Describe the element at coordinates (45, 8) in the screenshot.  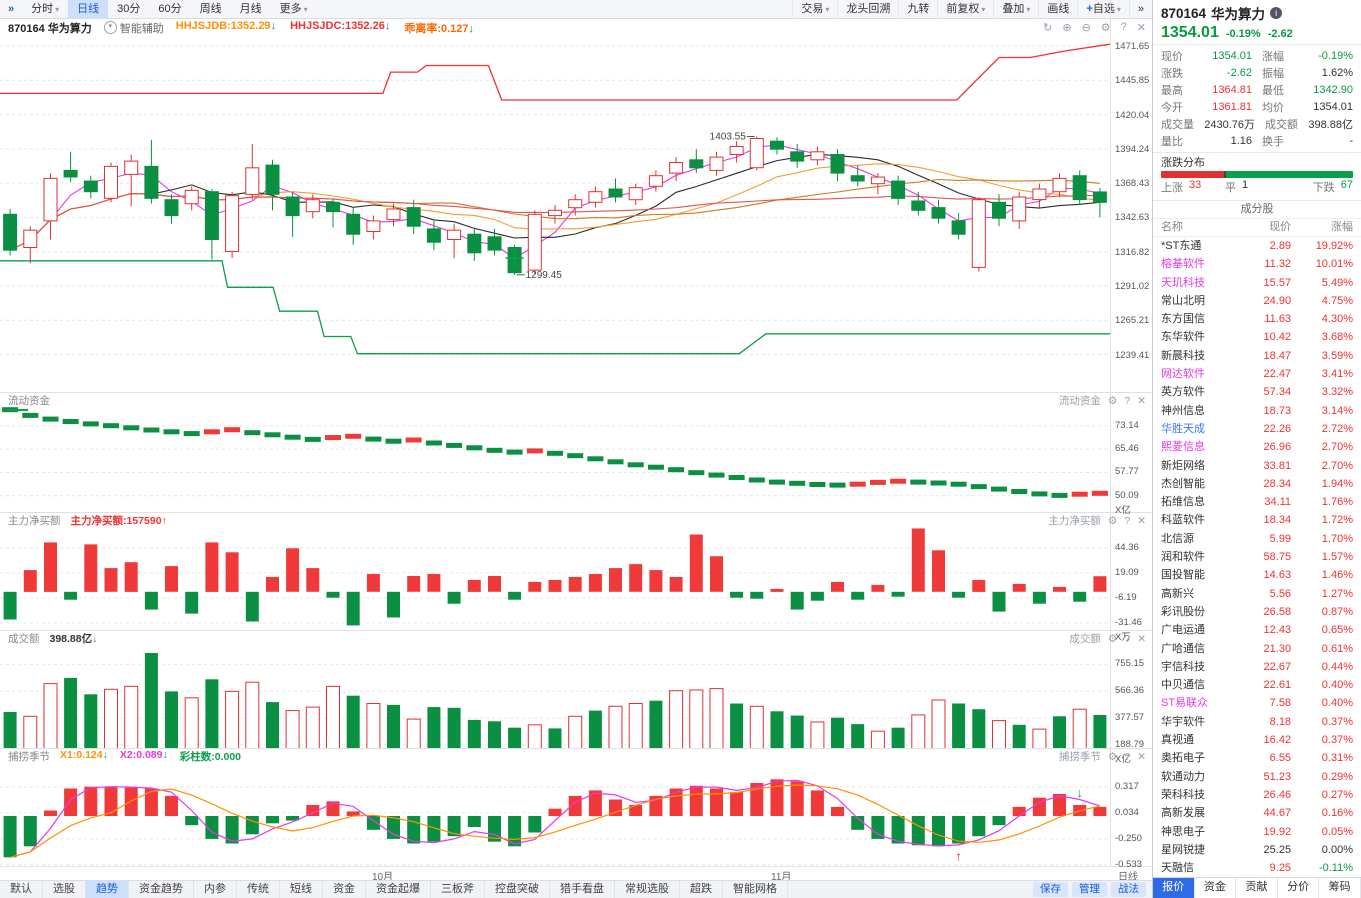
I see `period-tab-分时: 分时 ▾` at that location.